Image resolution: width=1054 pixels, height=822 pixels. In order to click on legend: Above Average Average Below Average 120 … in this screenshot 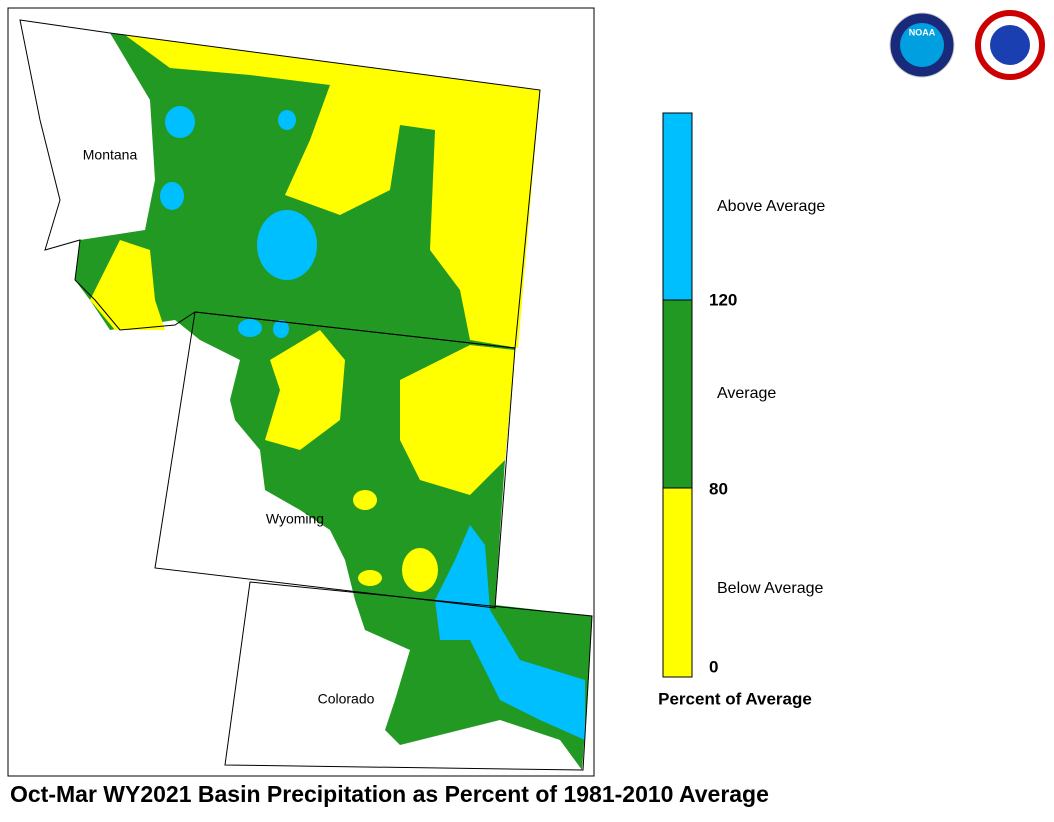, I will do `click(741, 410)`.